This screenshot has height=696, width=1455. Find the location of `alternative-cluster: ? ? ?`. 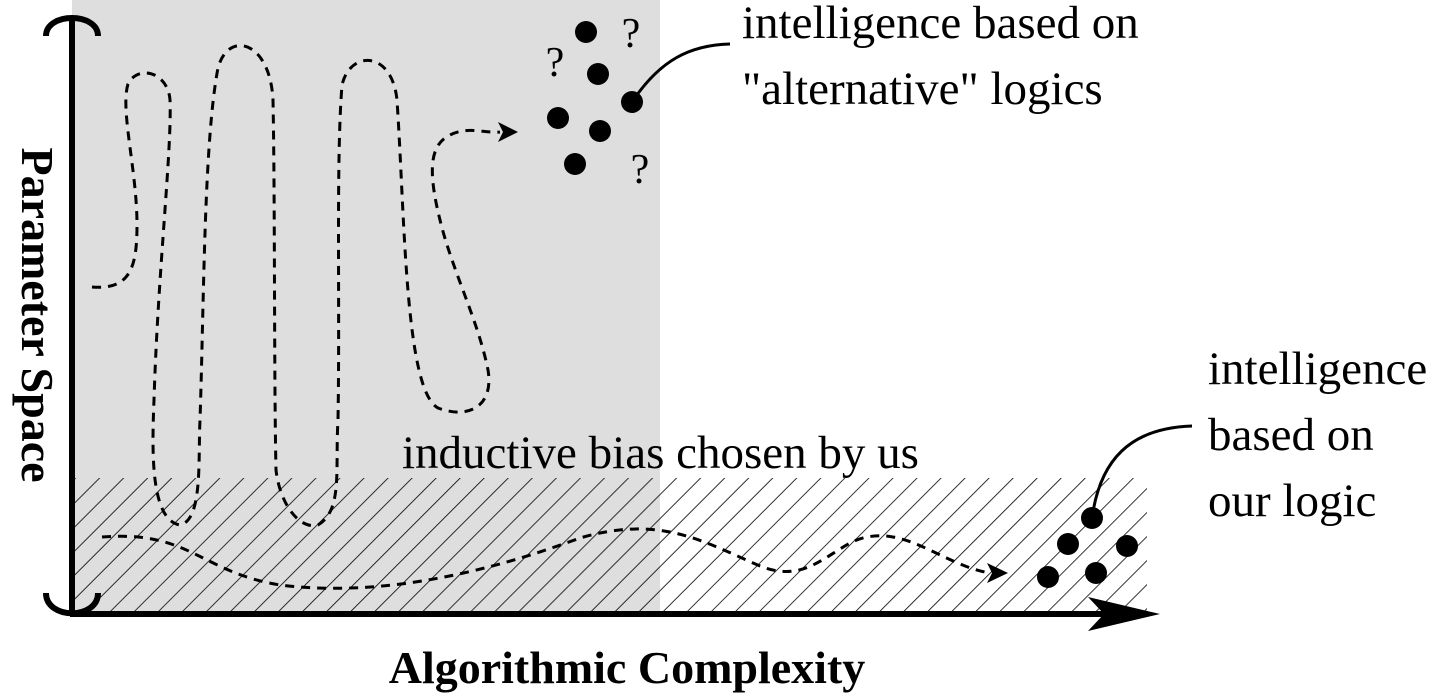

alternative-cluster: ? ? ? is located at coordinates (598, 102).